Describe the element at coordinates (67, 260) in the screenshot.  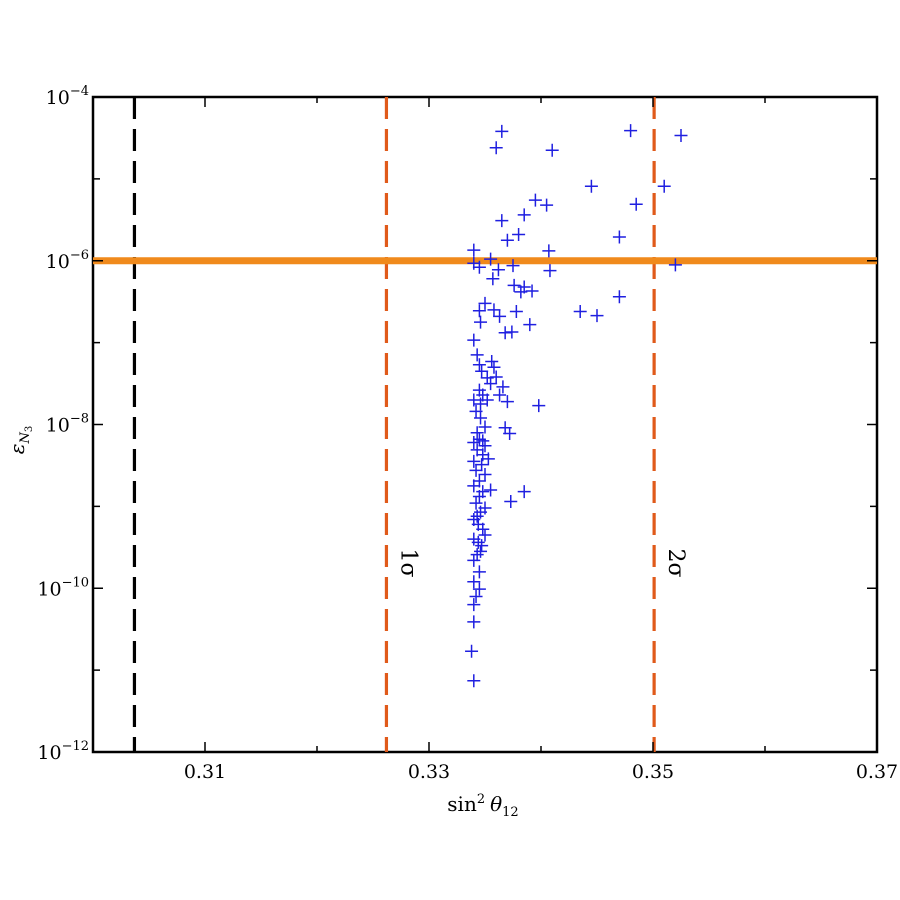
I see `y-tick-label-3: 10⁻⁶` at that location.